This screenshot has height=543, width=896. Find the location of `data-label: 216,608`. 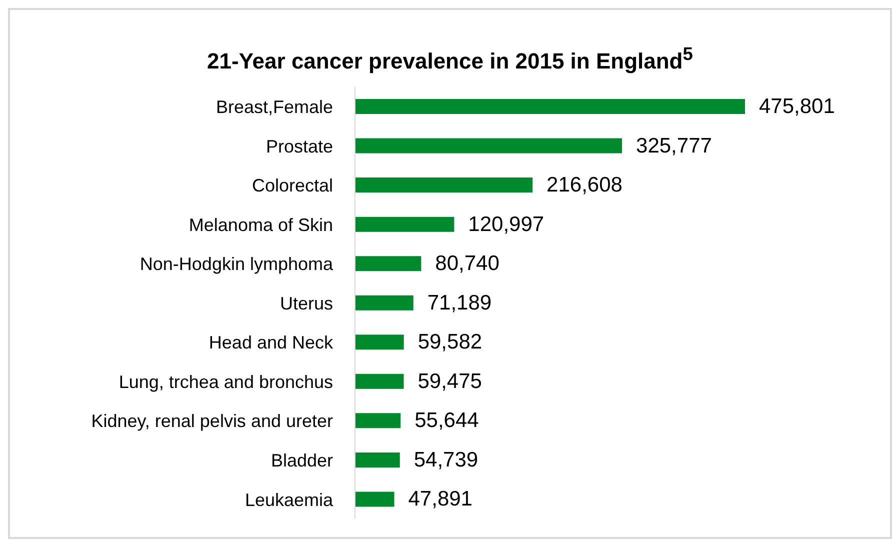

data-label: 216,608 is located at coordinates (584, 185).